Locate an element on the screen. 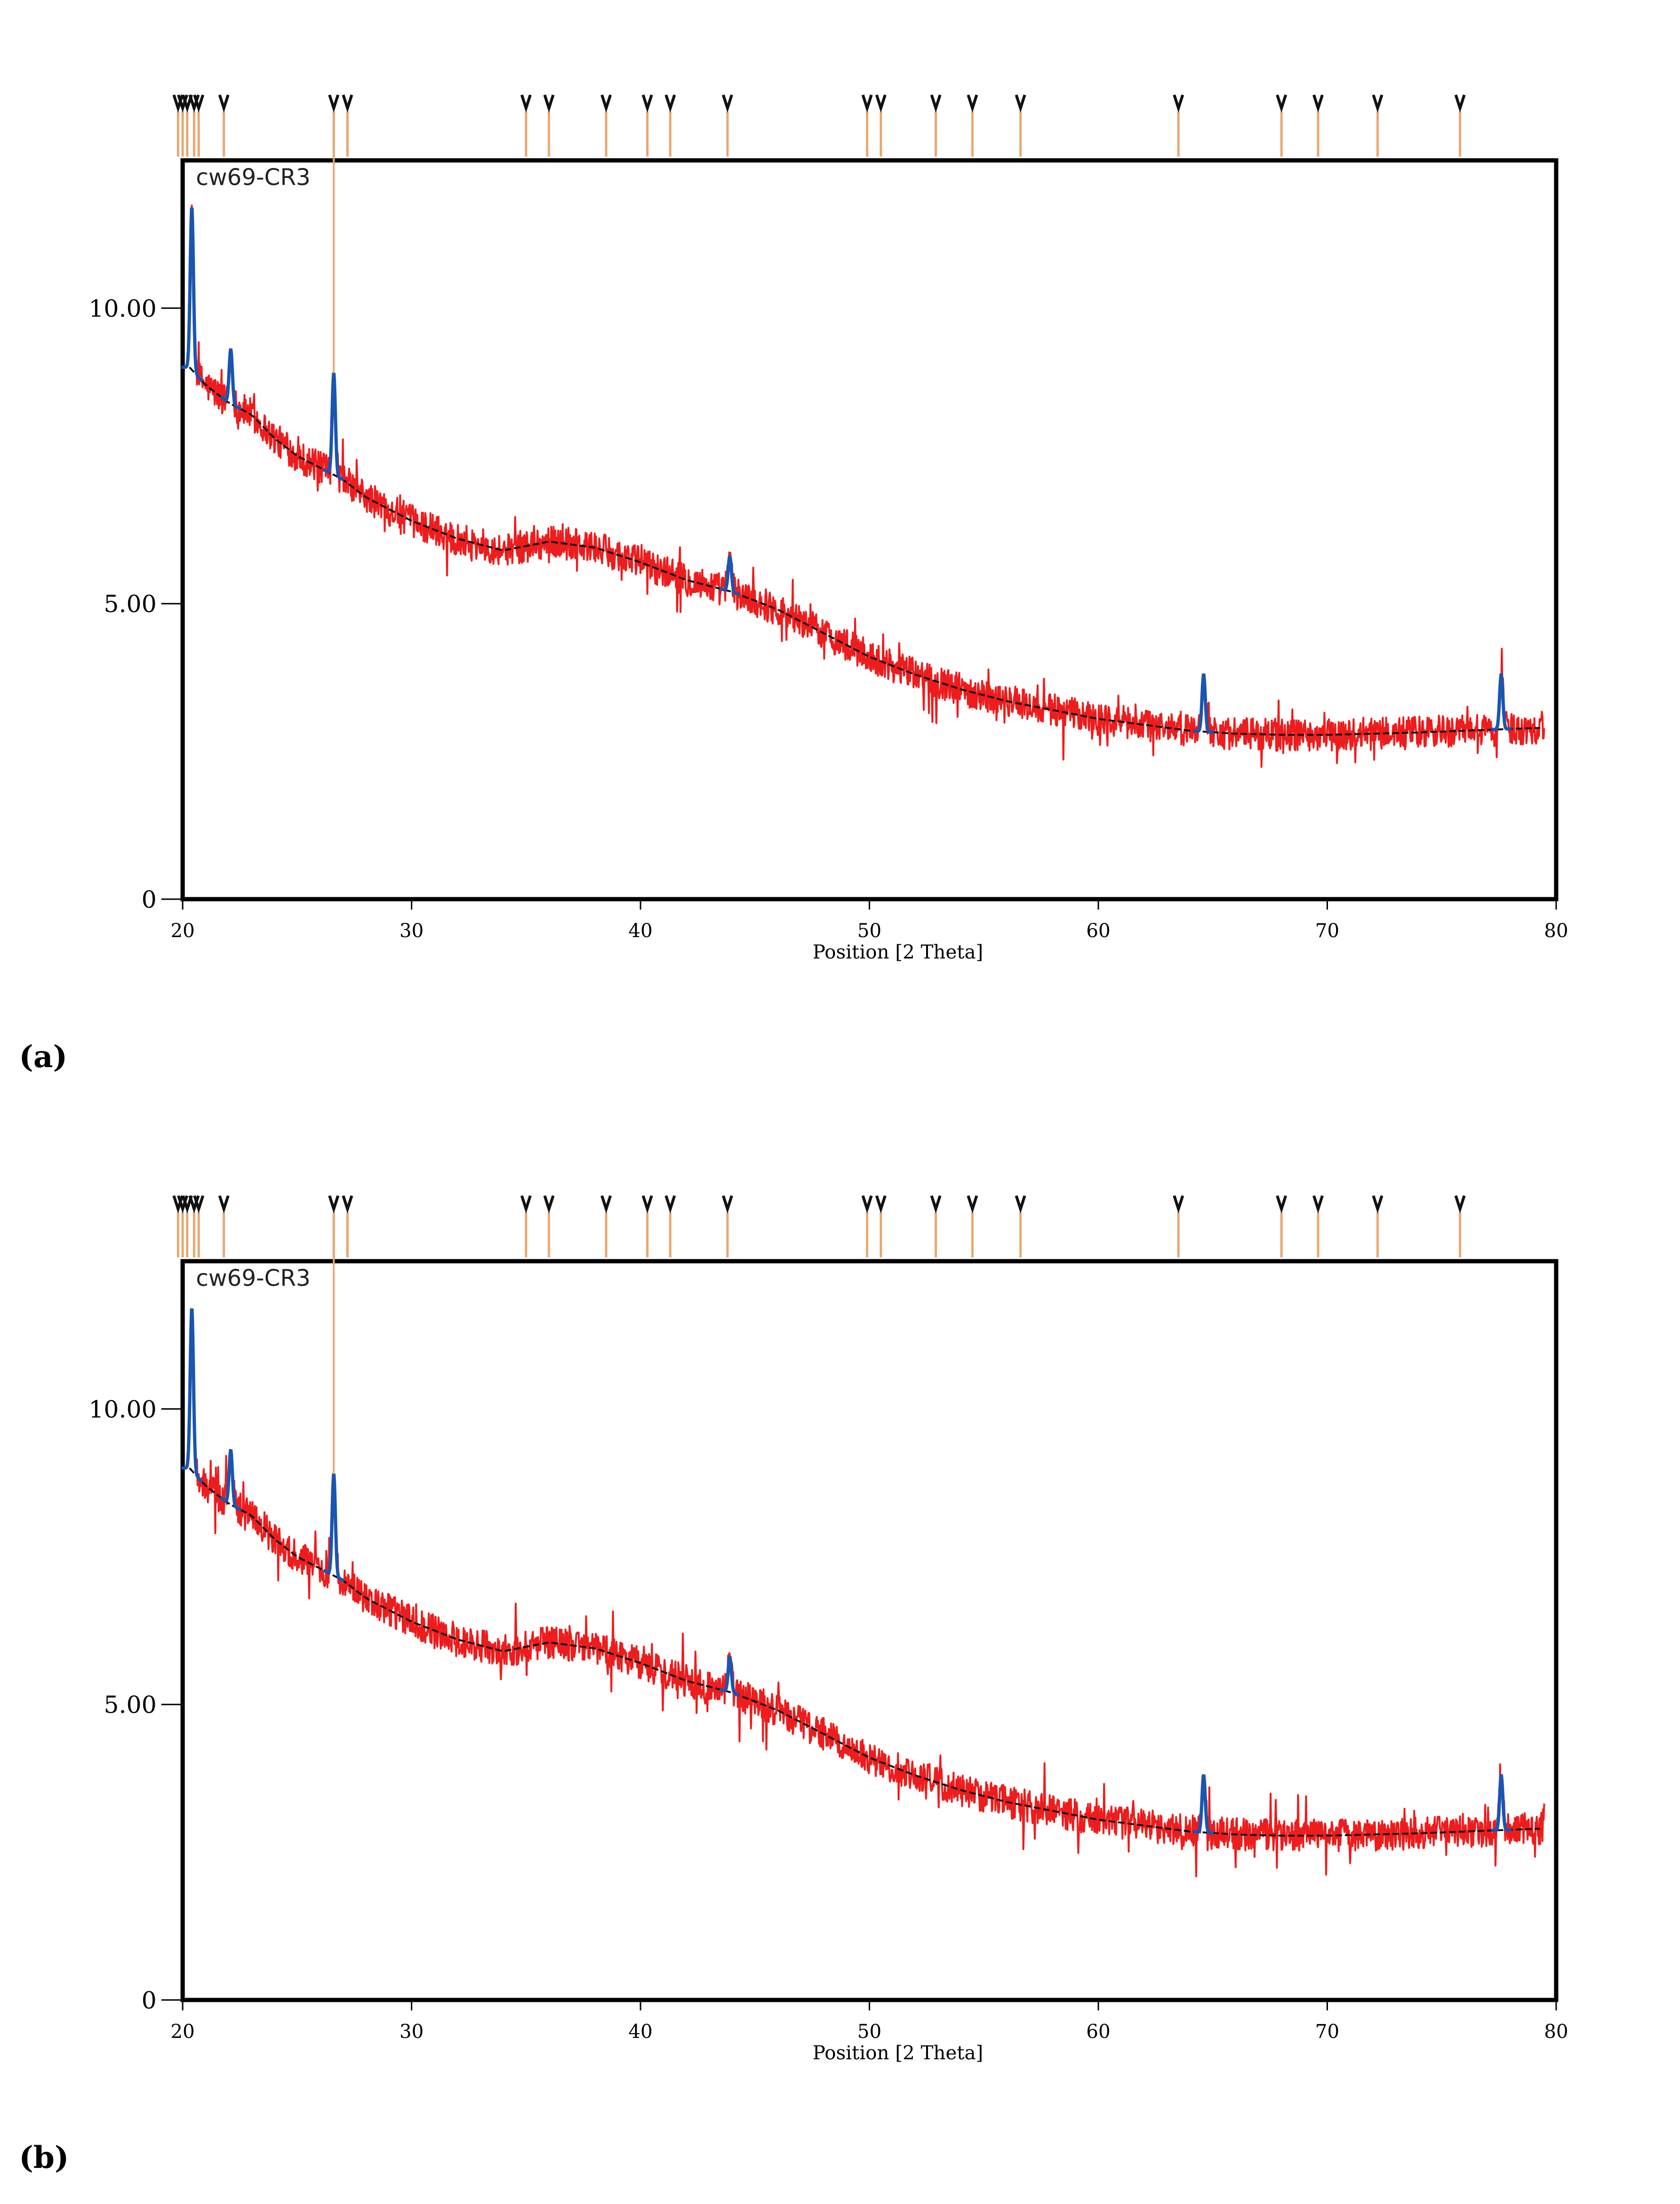  panel-label-b: (b) is located at coordinates (44, 2158).